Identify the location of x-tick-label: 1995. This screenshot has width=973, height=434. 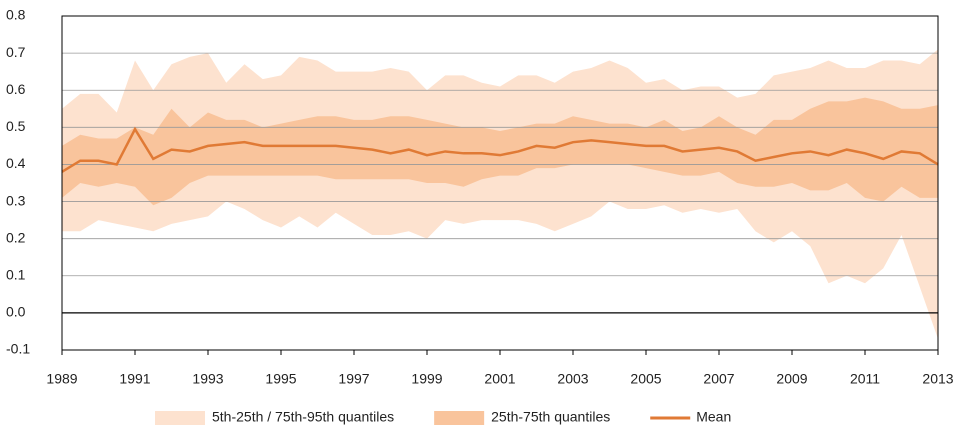
(280, 379).